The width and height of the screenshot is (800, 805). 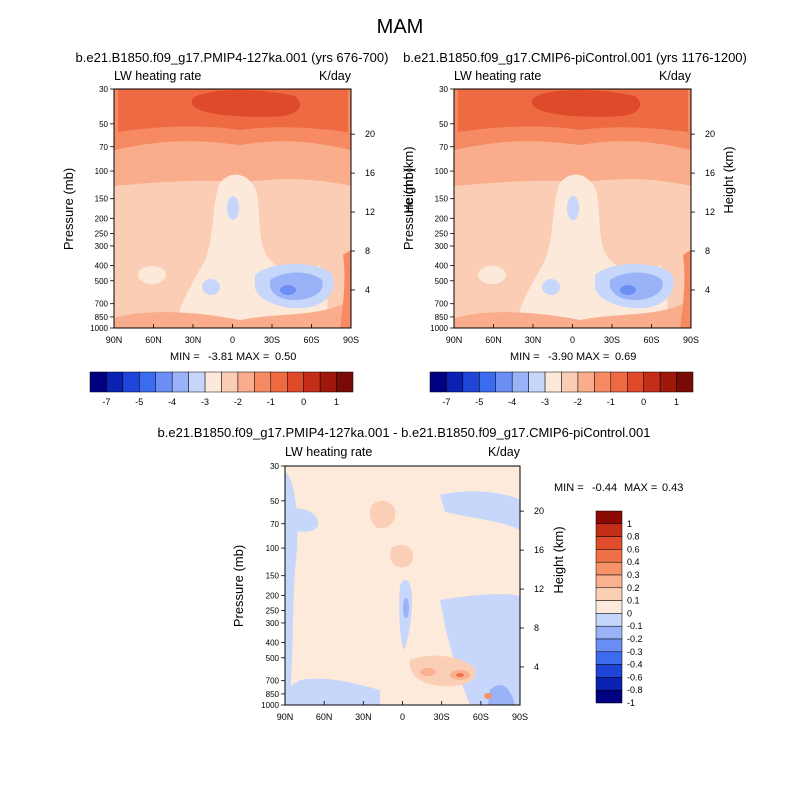 What do you see at coordinates (272, 340) in the screenshot?
I see `x-tick-label: 30S` at bounding box center [272, 340].